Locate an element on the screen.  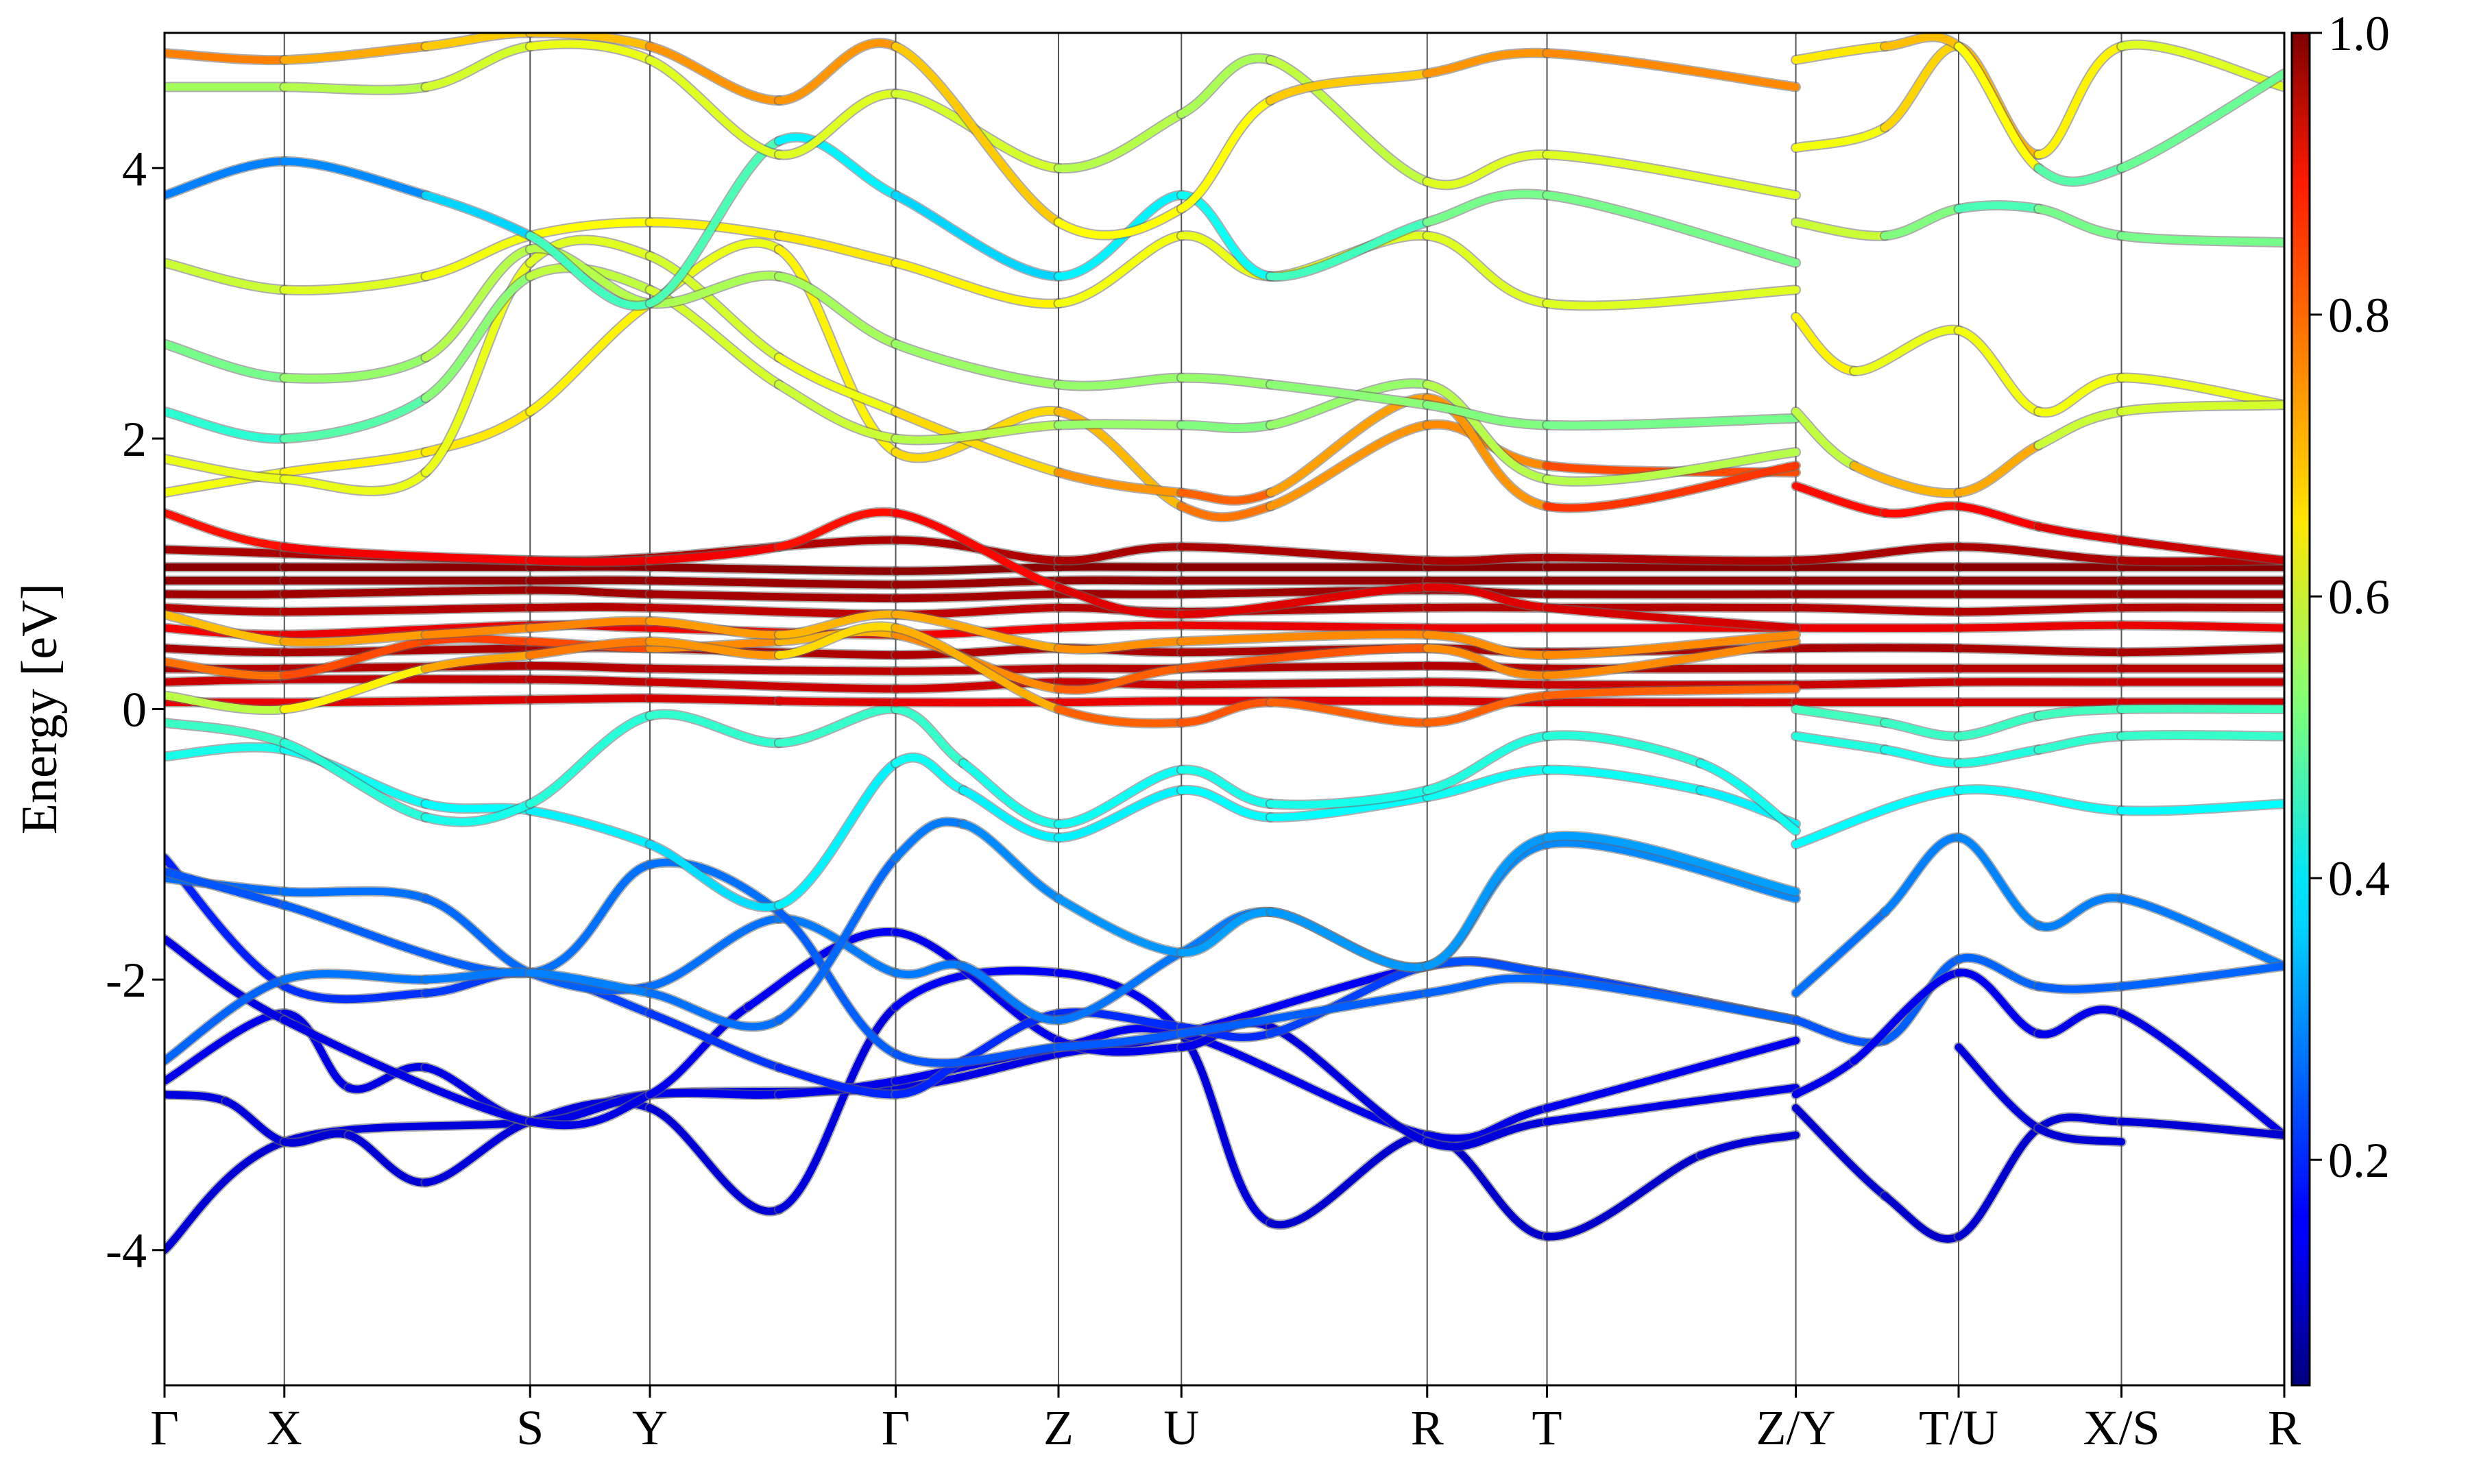
x-tick-label: T/U is located at coordinates (1959, 1428).